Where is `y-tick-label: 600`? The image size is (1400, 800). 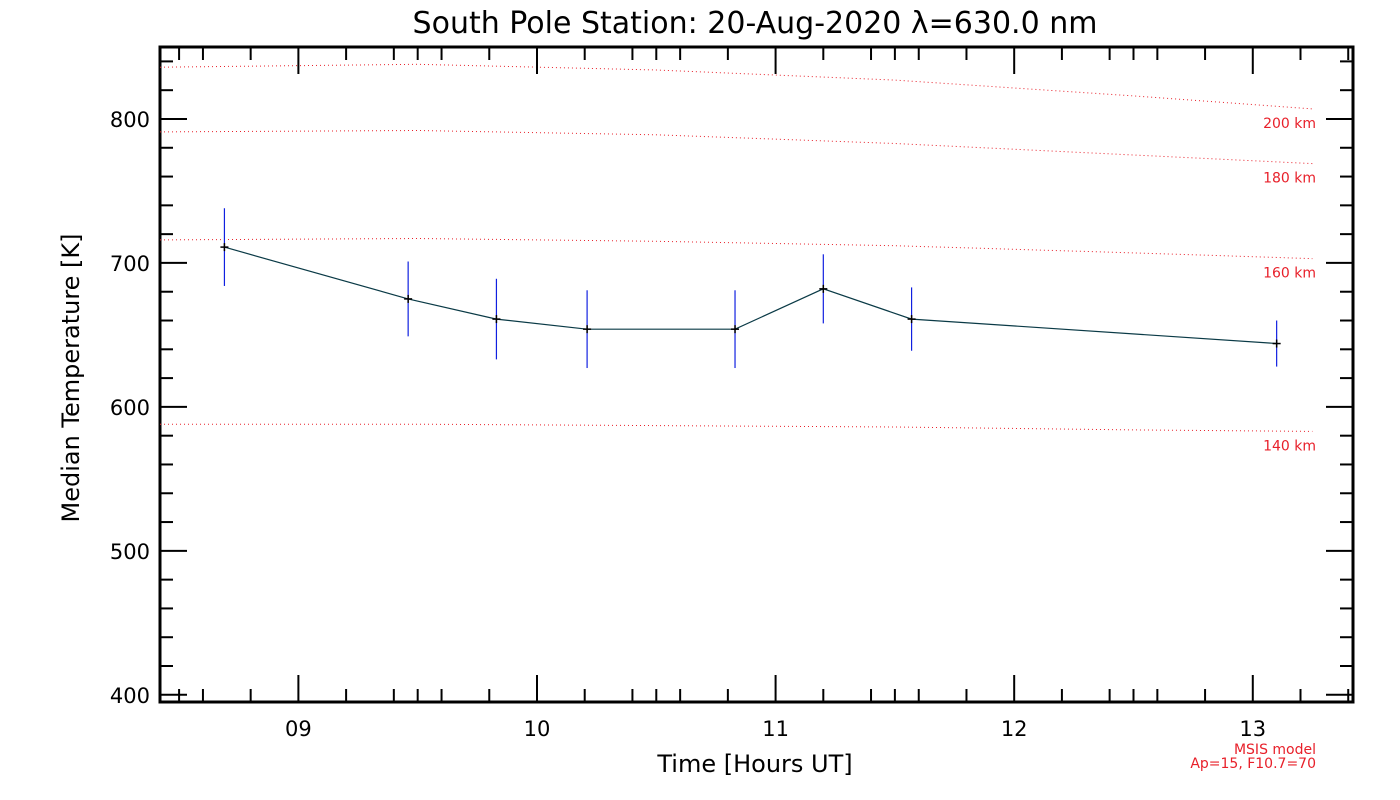 y-tick-label: 600 is located at coordinates (130, 408).